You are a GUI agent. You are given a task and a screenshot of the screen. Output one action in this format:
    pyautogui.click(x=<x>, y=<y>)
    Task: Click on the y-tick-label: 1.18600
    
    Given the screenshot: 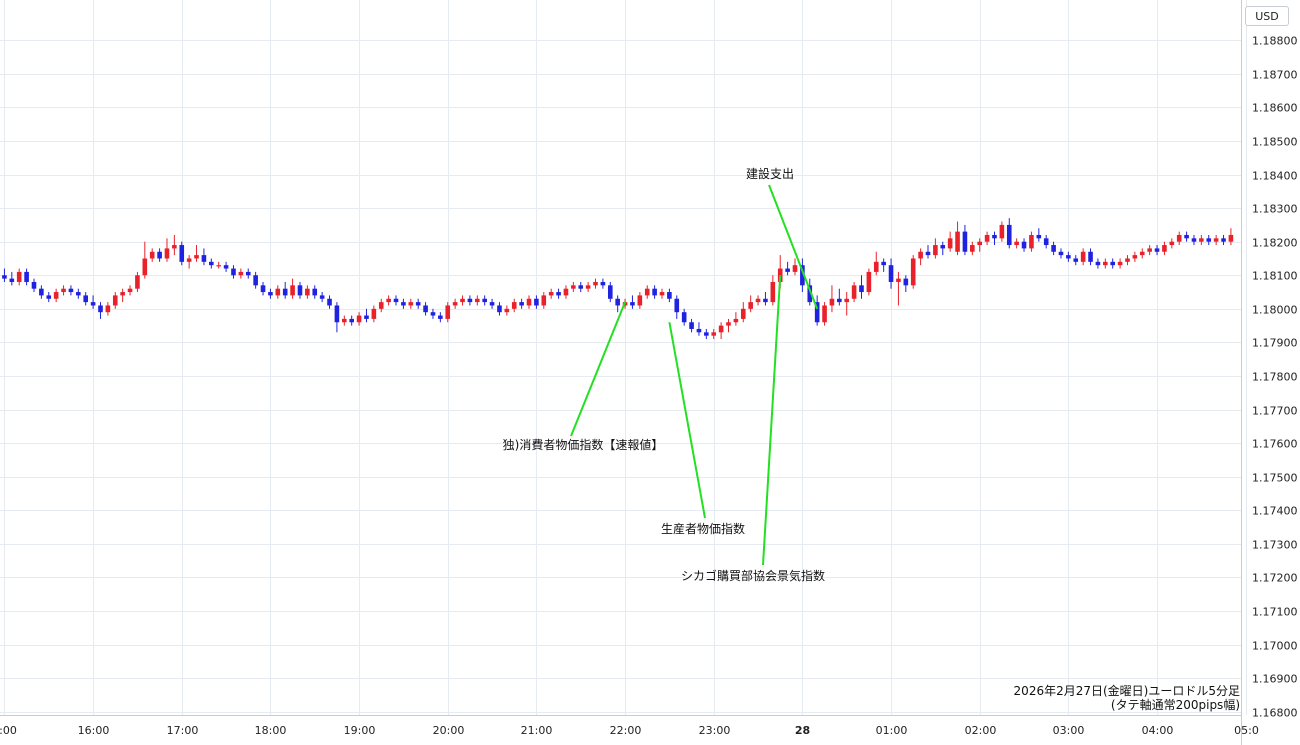 What is the action you would take?
    pyautogui.click(x=1275, y=108)
    